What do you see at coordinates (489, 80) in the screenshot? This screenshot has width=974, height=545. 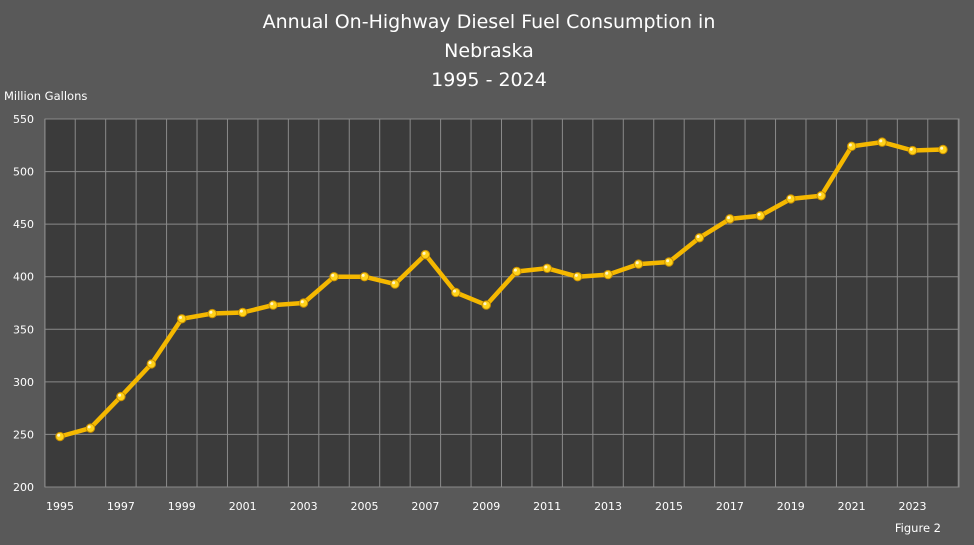 I see `chart-title-line-3: 1995 - 2024` at bounding box center [489, 80].